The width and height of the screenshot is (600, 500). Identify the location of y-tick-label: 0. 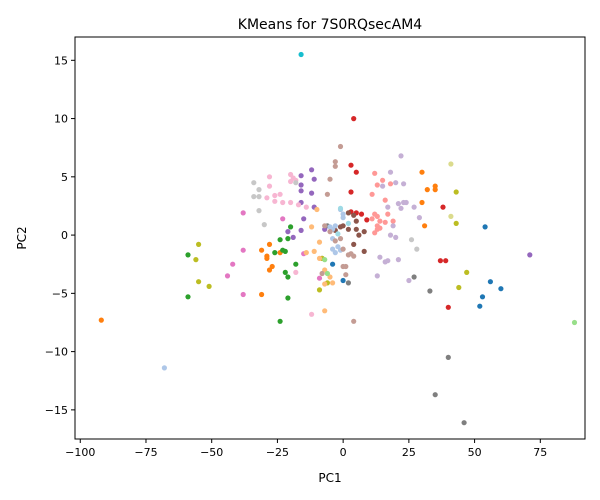
(64, 235).